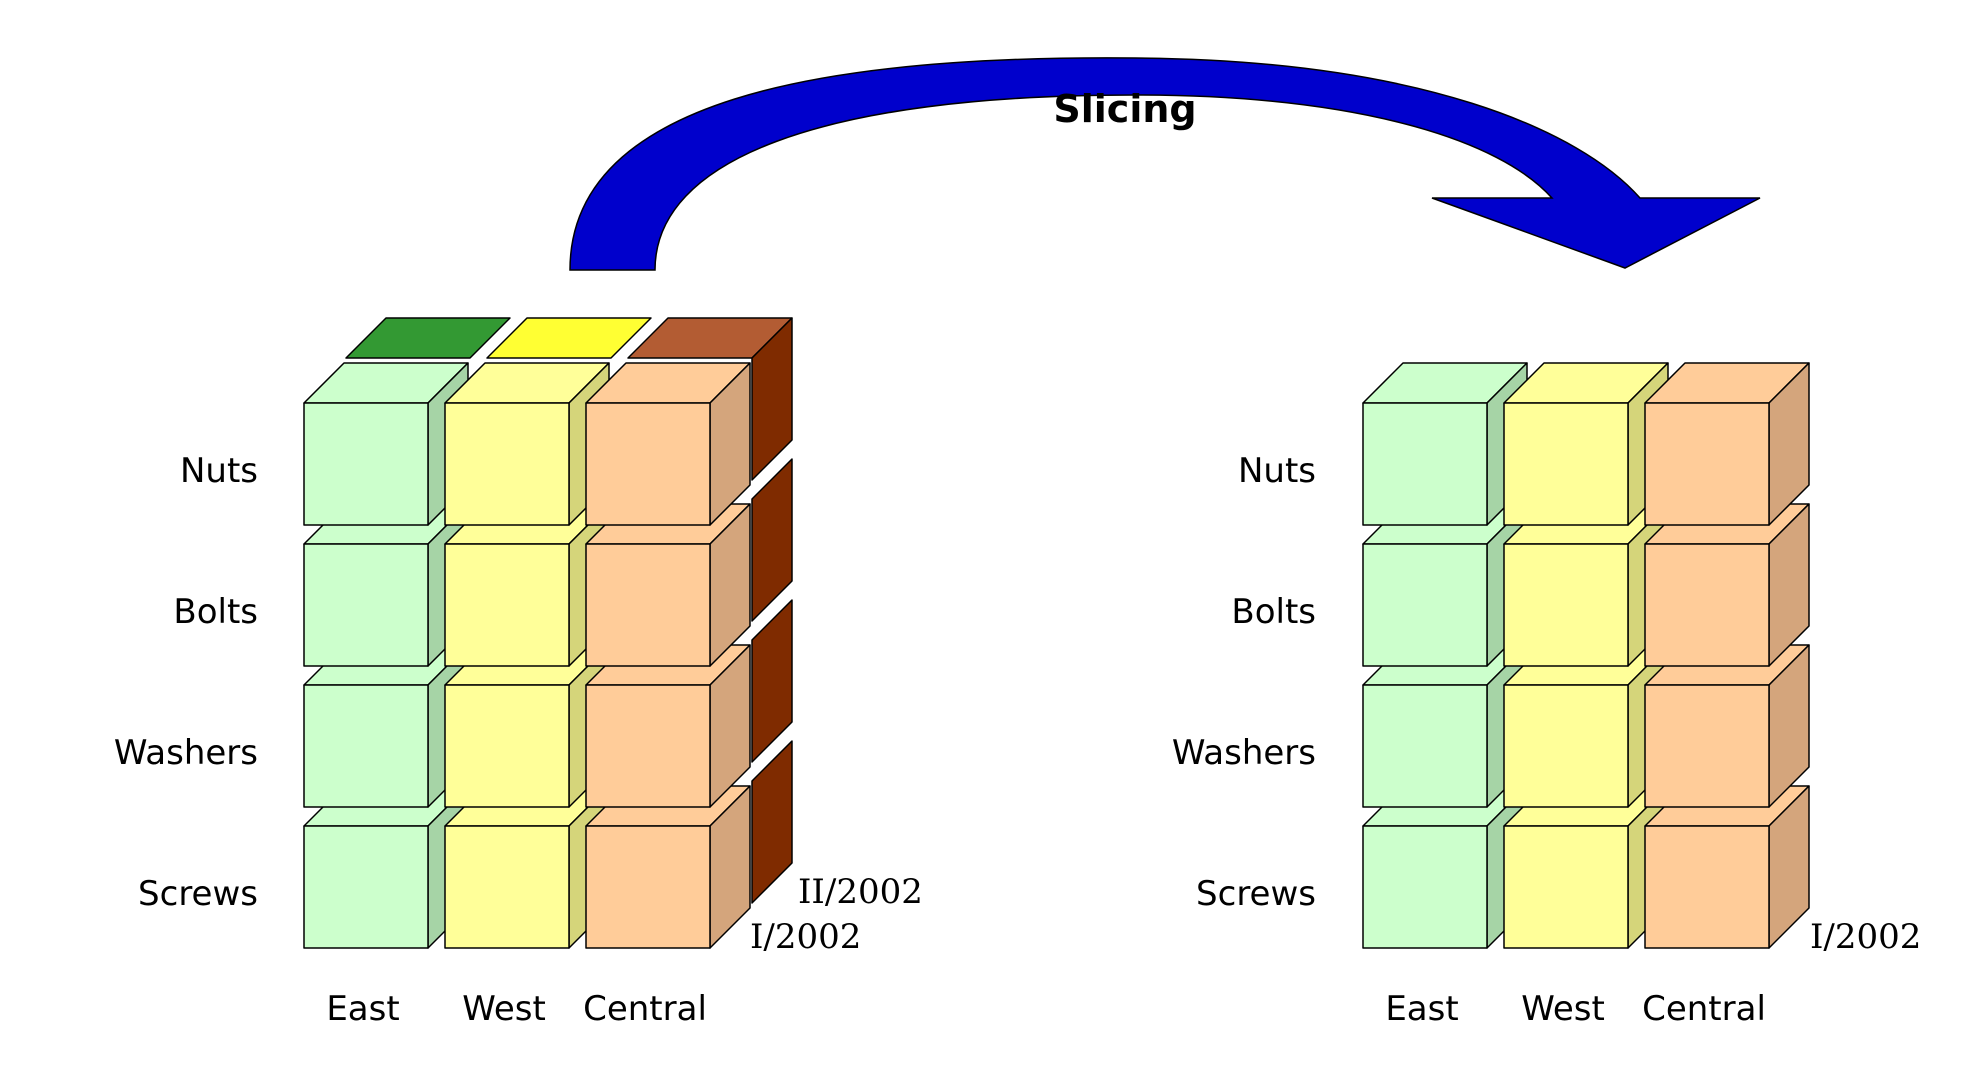  I want to click on left-row-label-screws: Screws, so click(198, 894).